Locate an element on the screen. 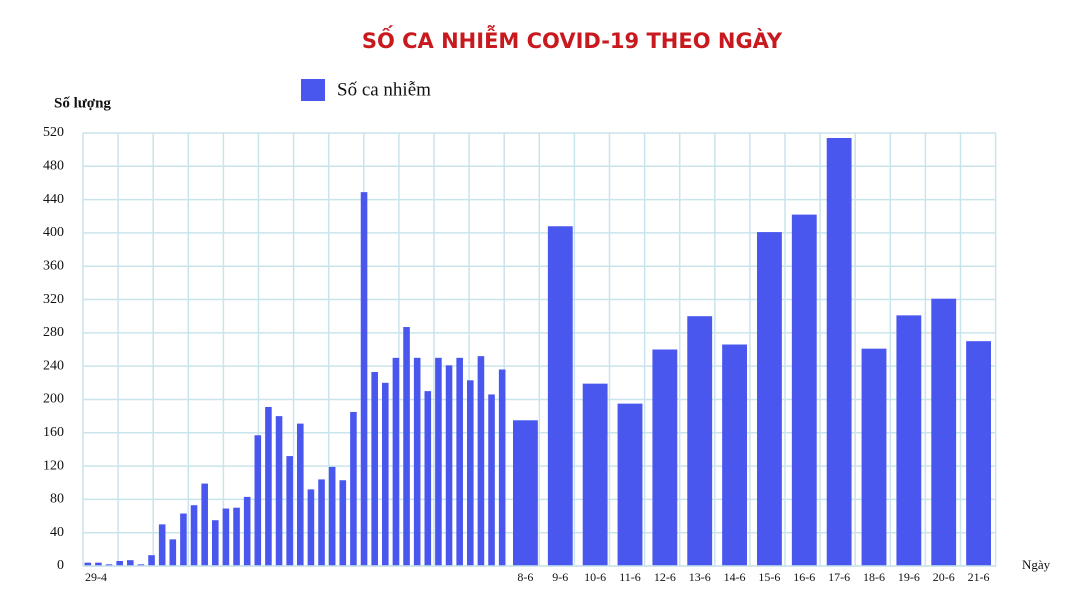 The height and width of the screenshot is (597, 1080). y-tick-label: 120 is located at coordinates (53, 465).